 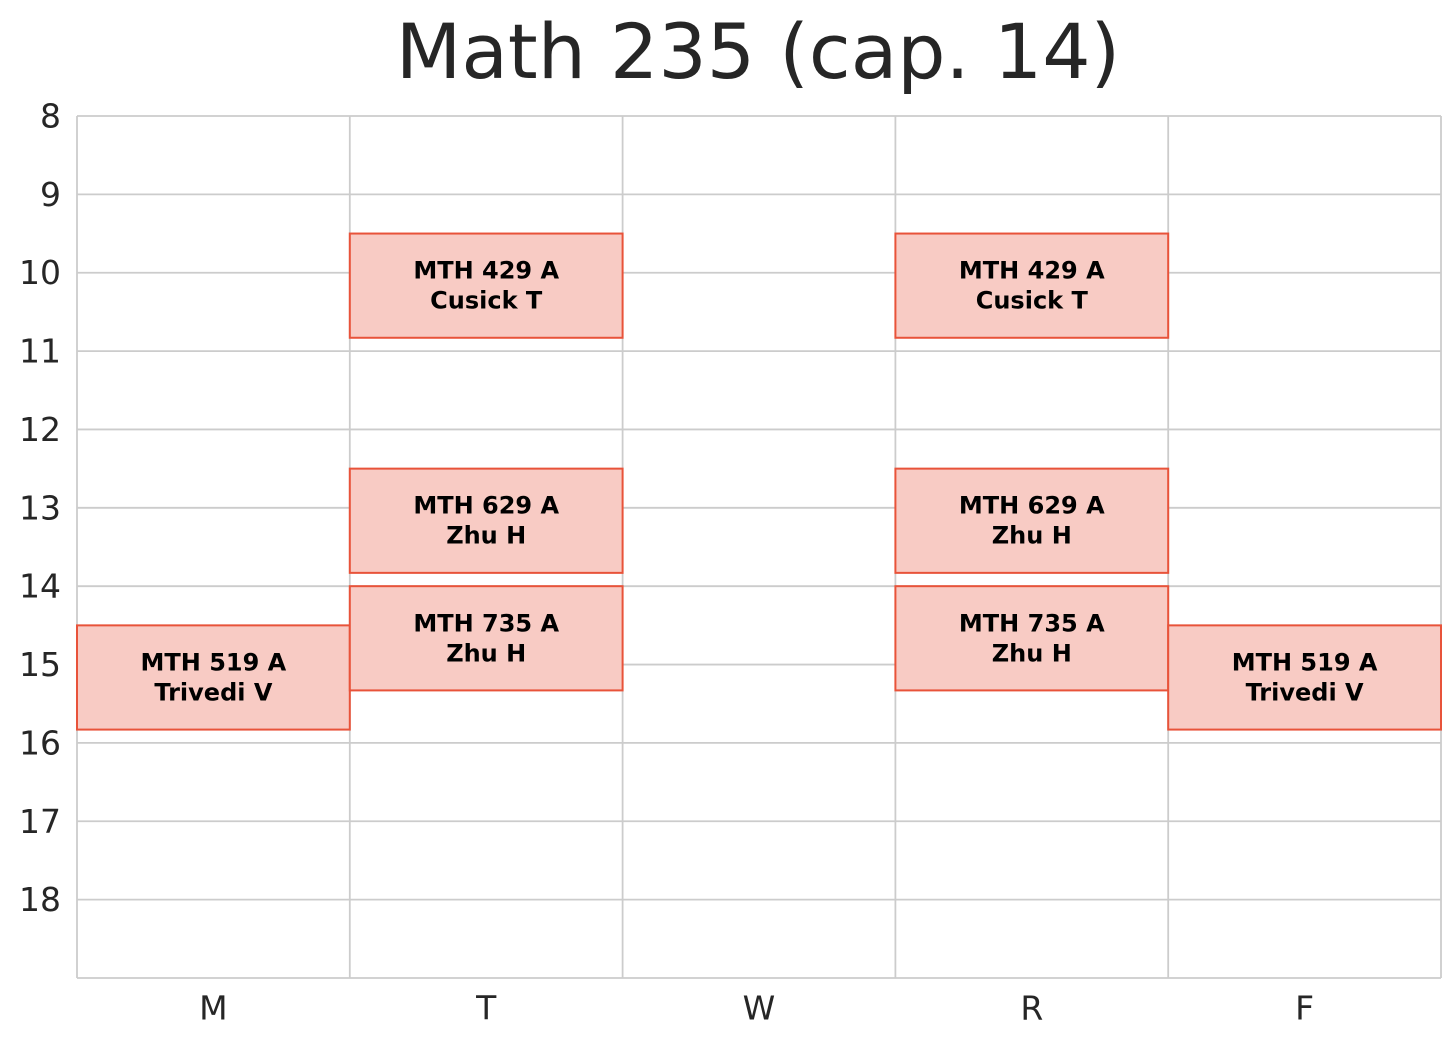 I want to click on x-tick-label: T, so click(x=486, y=1008).